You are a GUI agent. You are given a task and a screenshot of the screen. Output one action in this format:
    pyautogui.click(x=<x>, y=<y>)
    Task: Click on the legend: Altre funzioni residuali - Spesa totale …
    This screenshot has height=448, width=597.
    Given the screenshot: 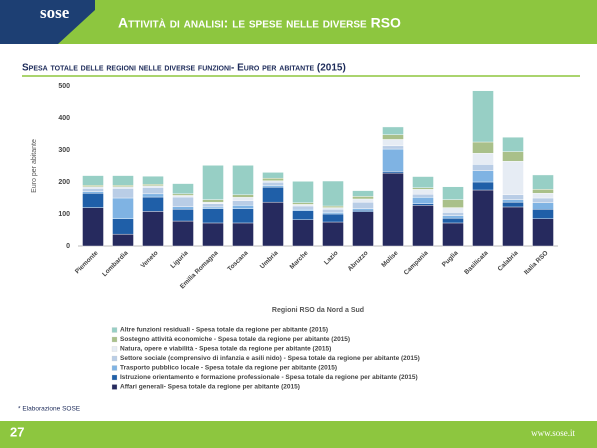 What is the action you would take?
    pyautogui.click(x=265, y=359)
    